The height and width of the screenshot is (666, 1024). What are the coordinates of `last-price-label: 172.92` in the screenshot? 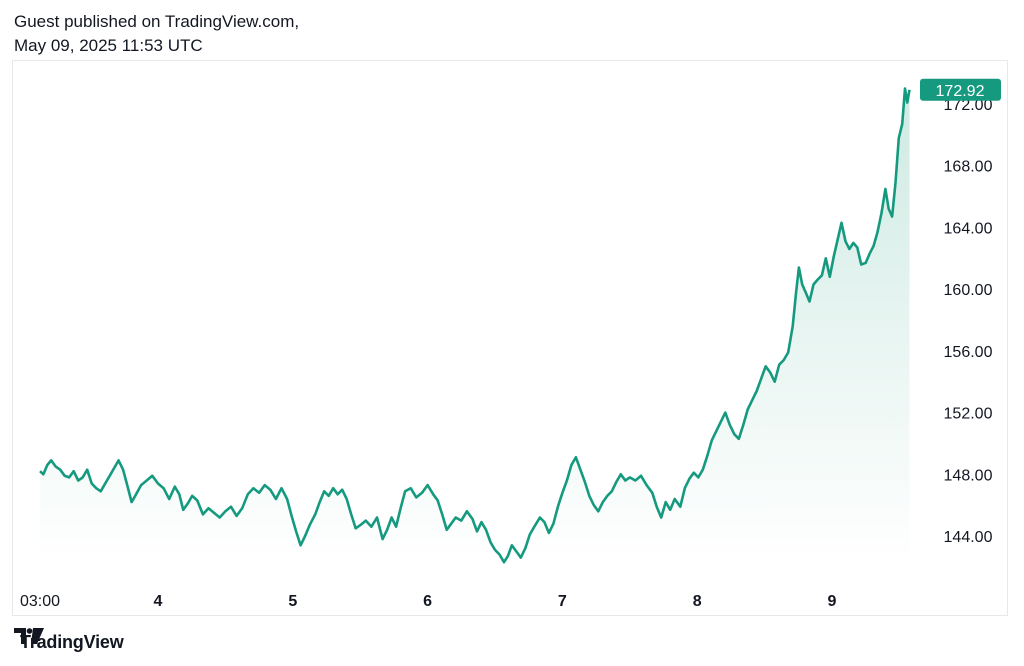 It's located at (960, 91).